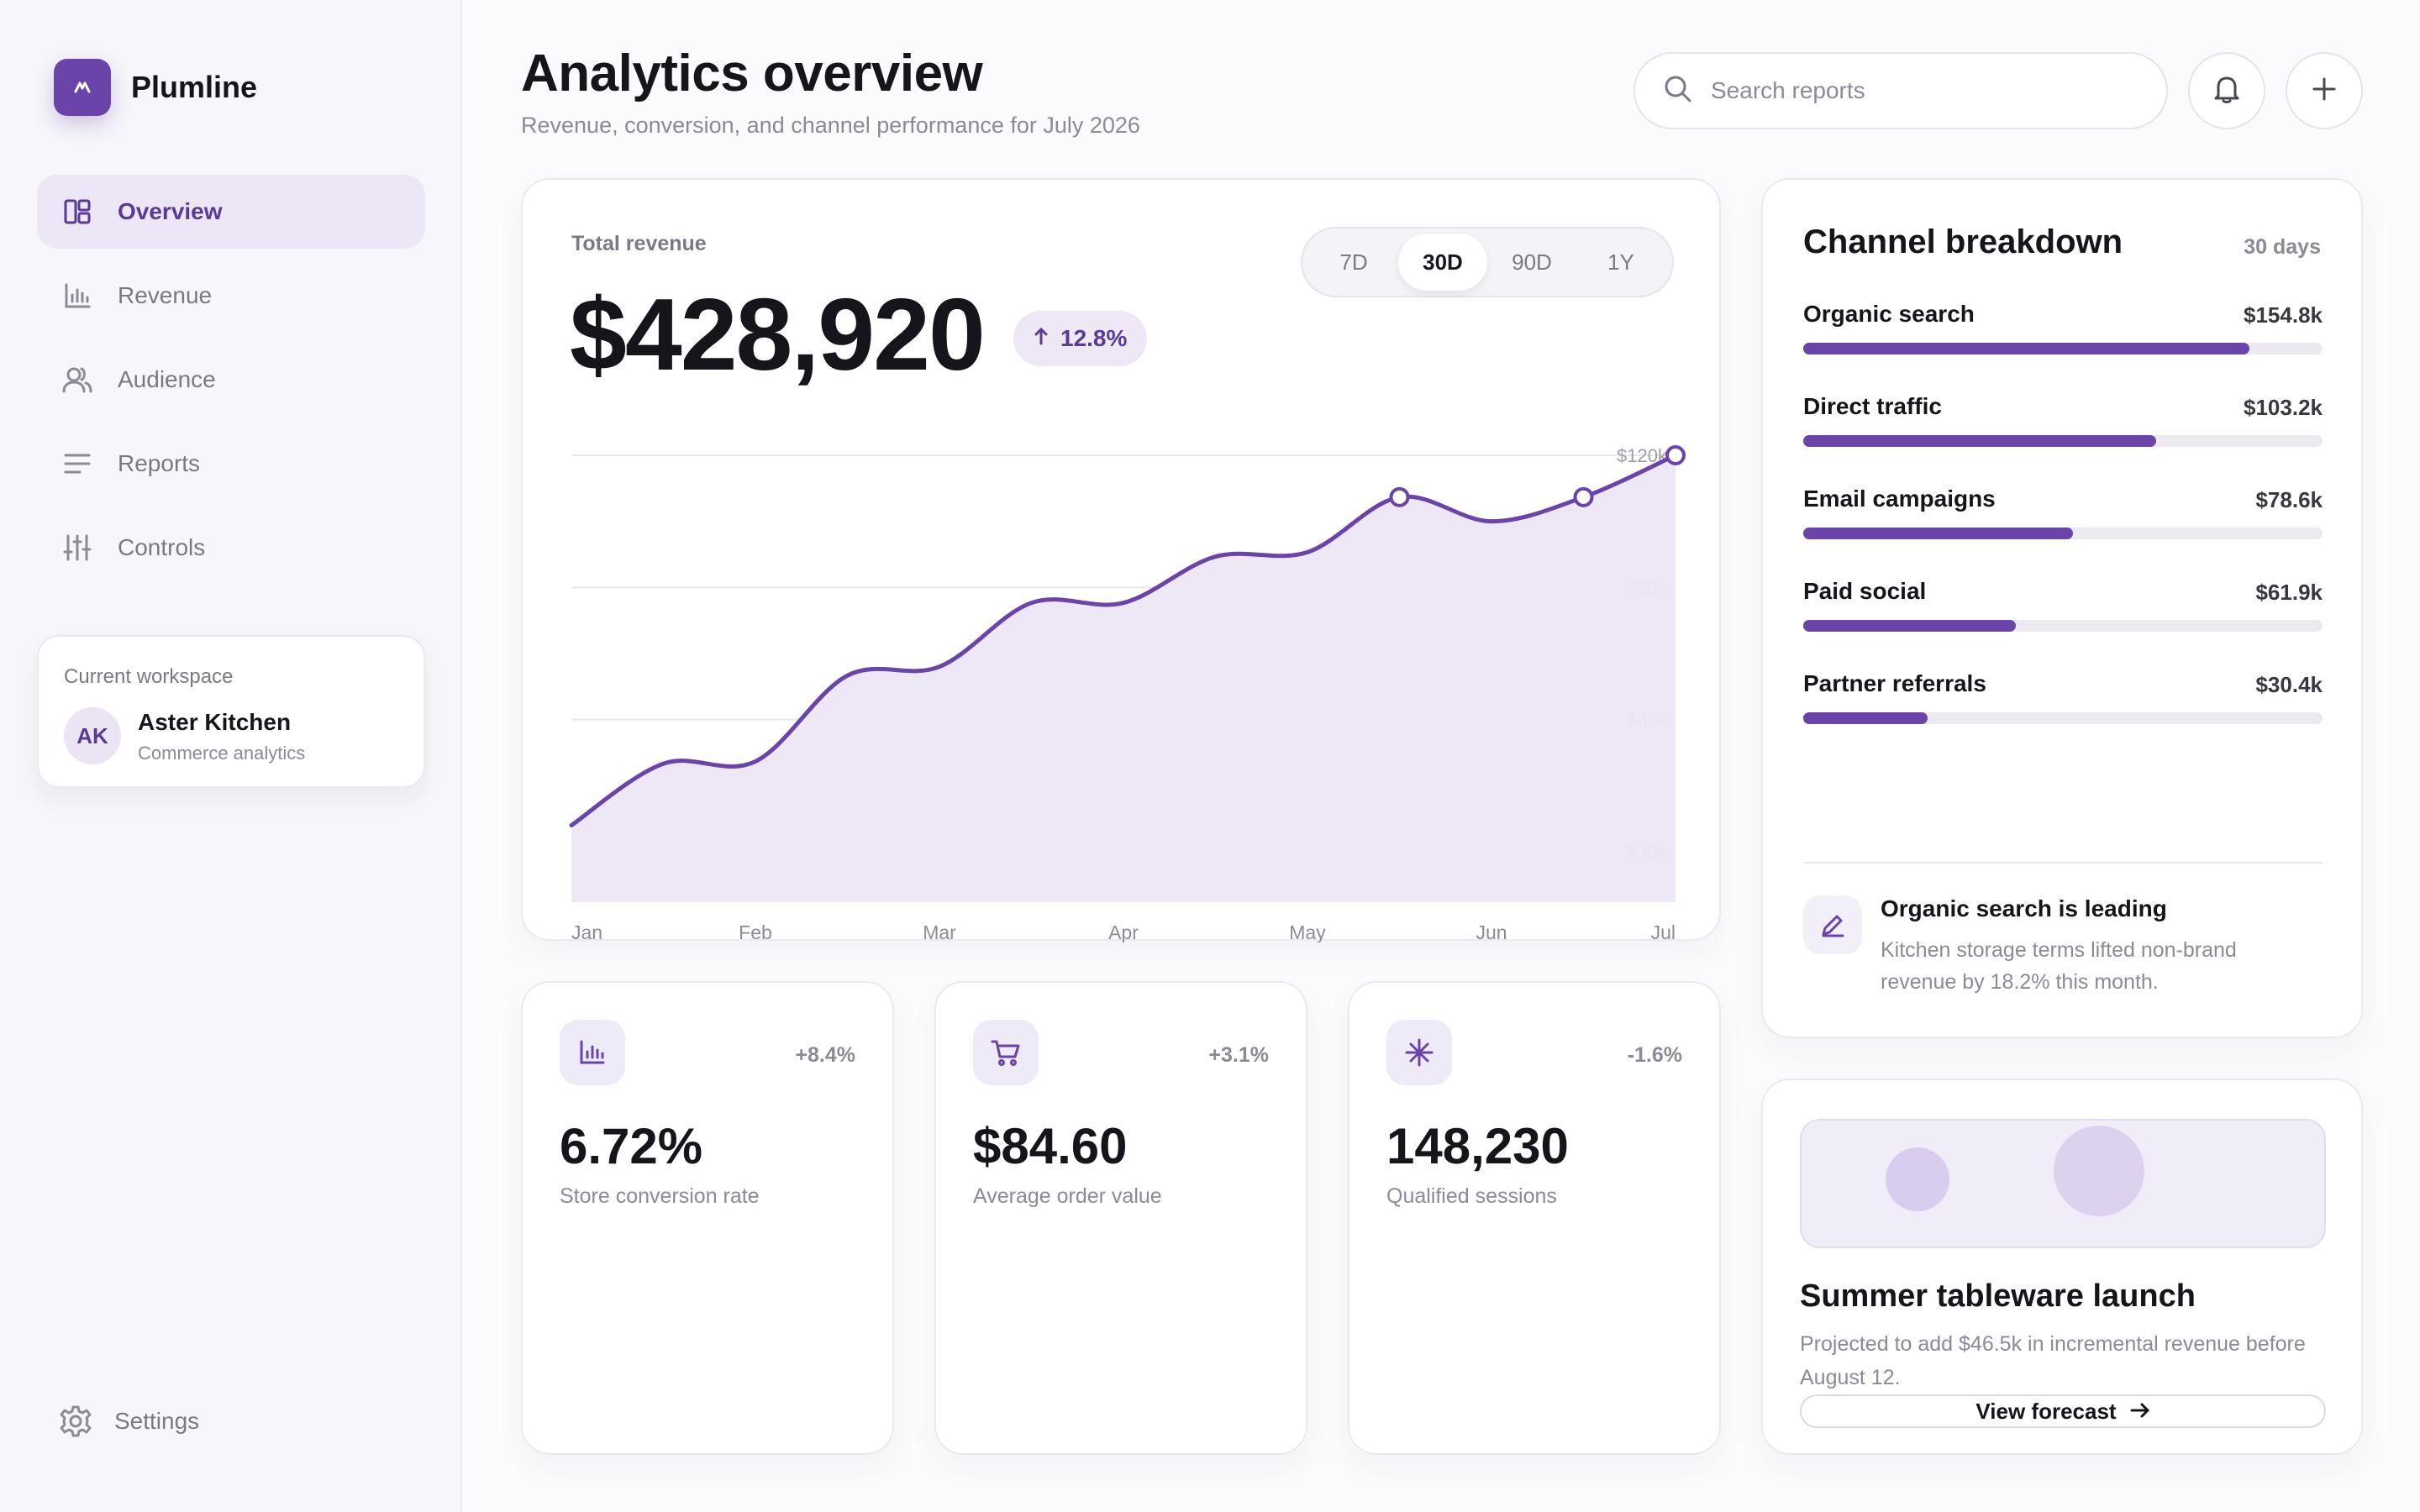 Image resolution: width=2420 pixels, height=1512 pixels. I want to click on users-icon, so click(77, 380).